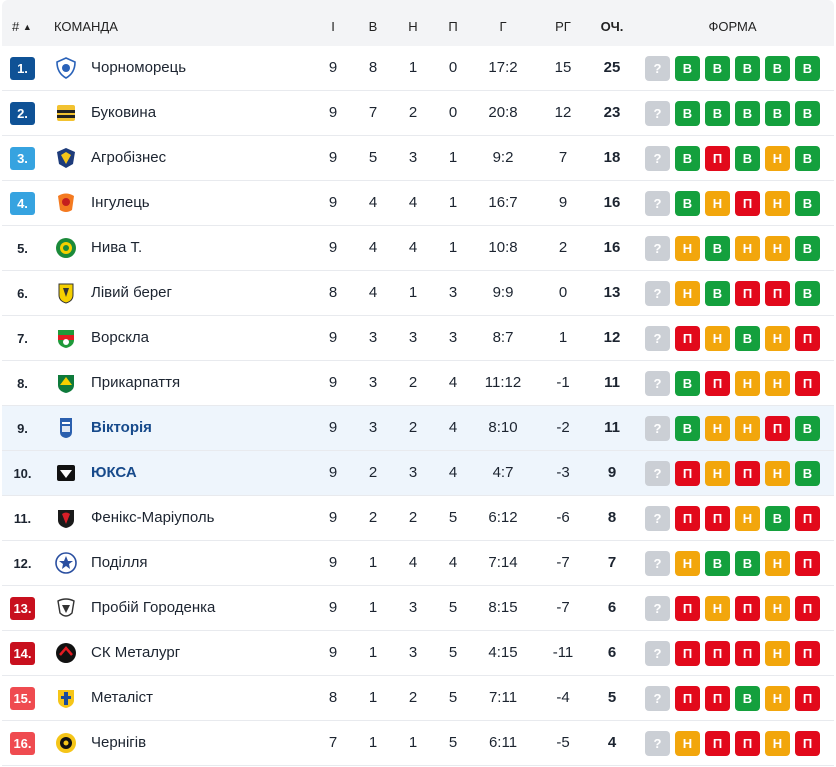  I want to click on team-name-link: Поділля, so click(119, 562).